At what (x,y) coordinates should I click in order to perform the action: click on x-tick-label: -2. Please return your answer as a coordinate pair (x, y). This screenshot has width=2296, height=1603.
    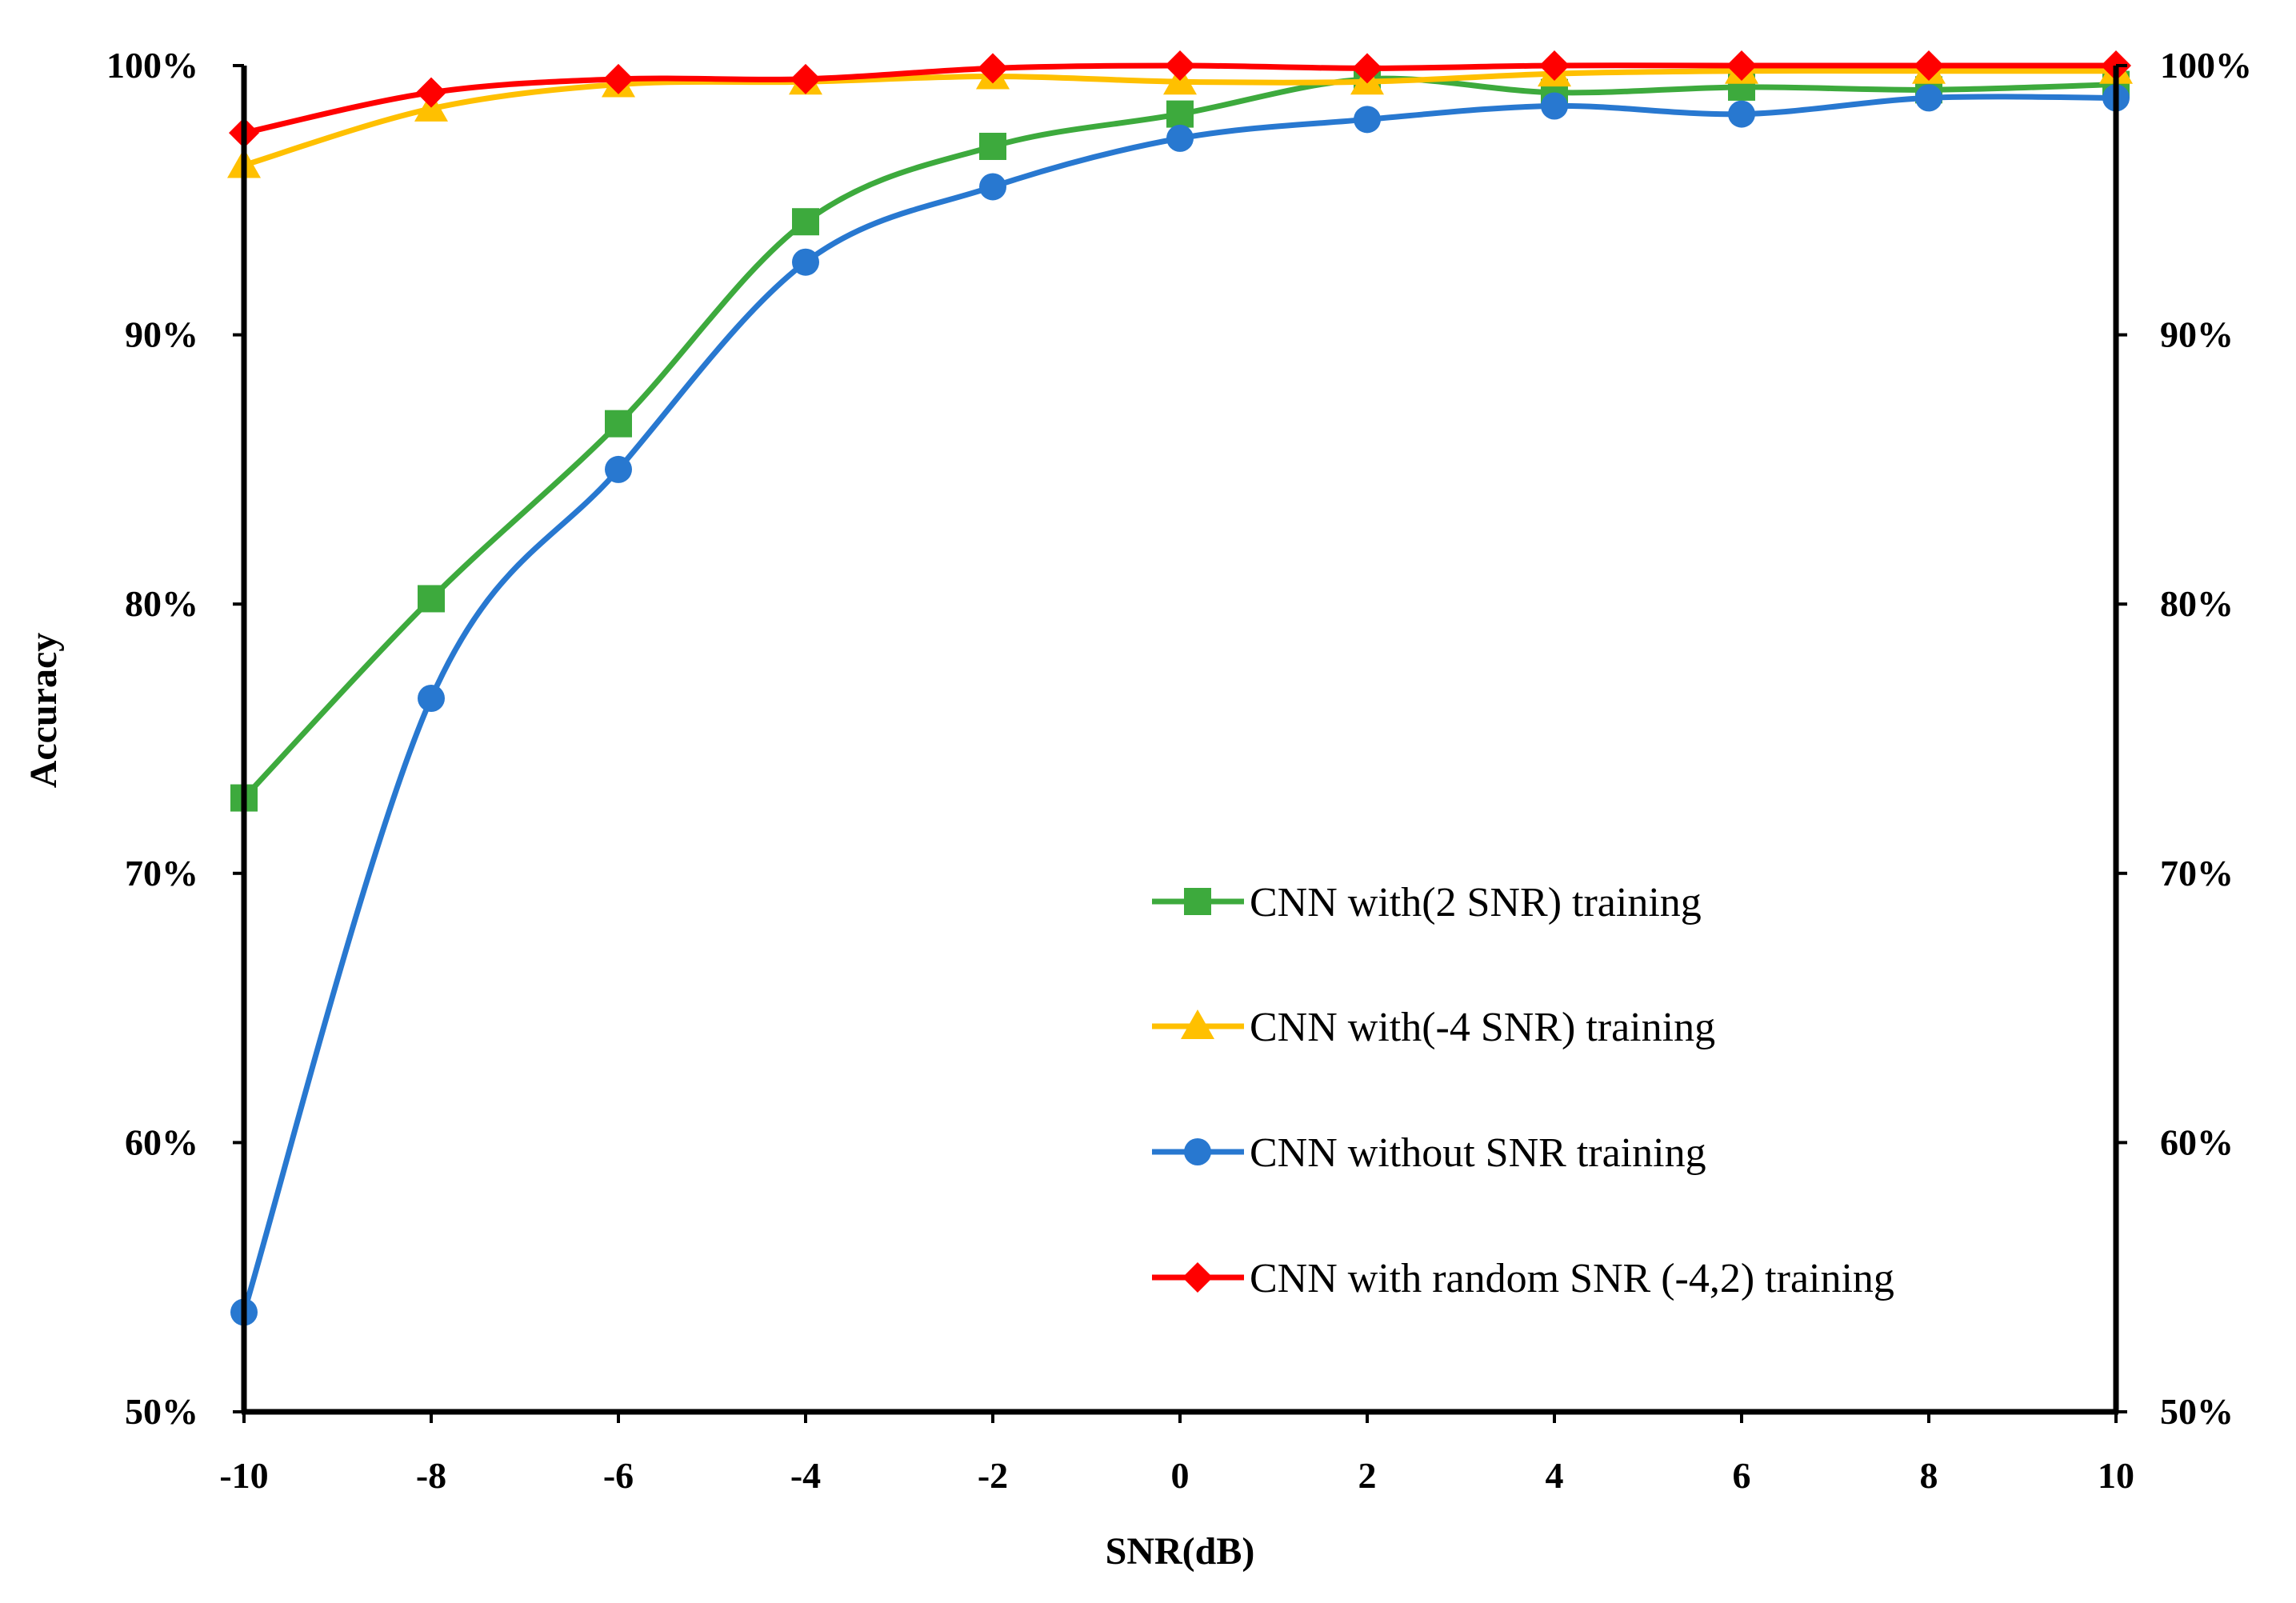
    Looking at the image, I should click on (993, 1475).